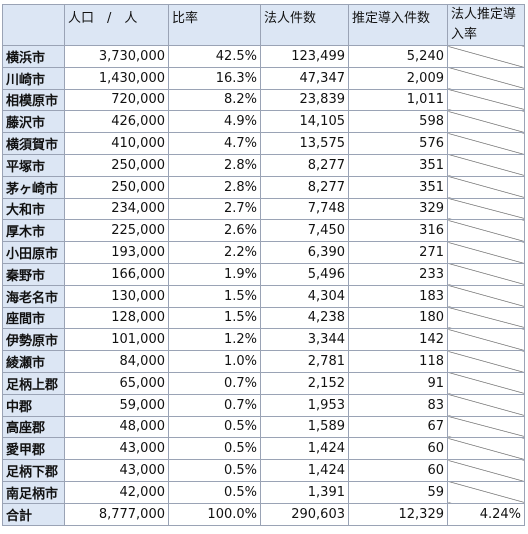  What do you see at coordinates (304, 296) in the screenshot?
I see `corporations-cell: 4,304` at bounding box center [304, 296].